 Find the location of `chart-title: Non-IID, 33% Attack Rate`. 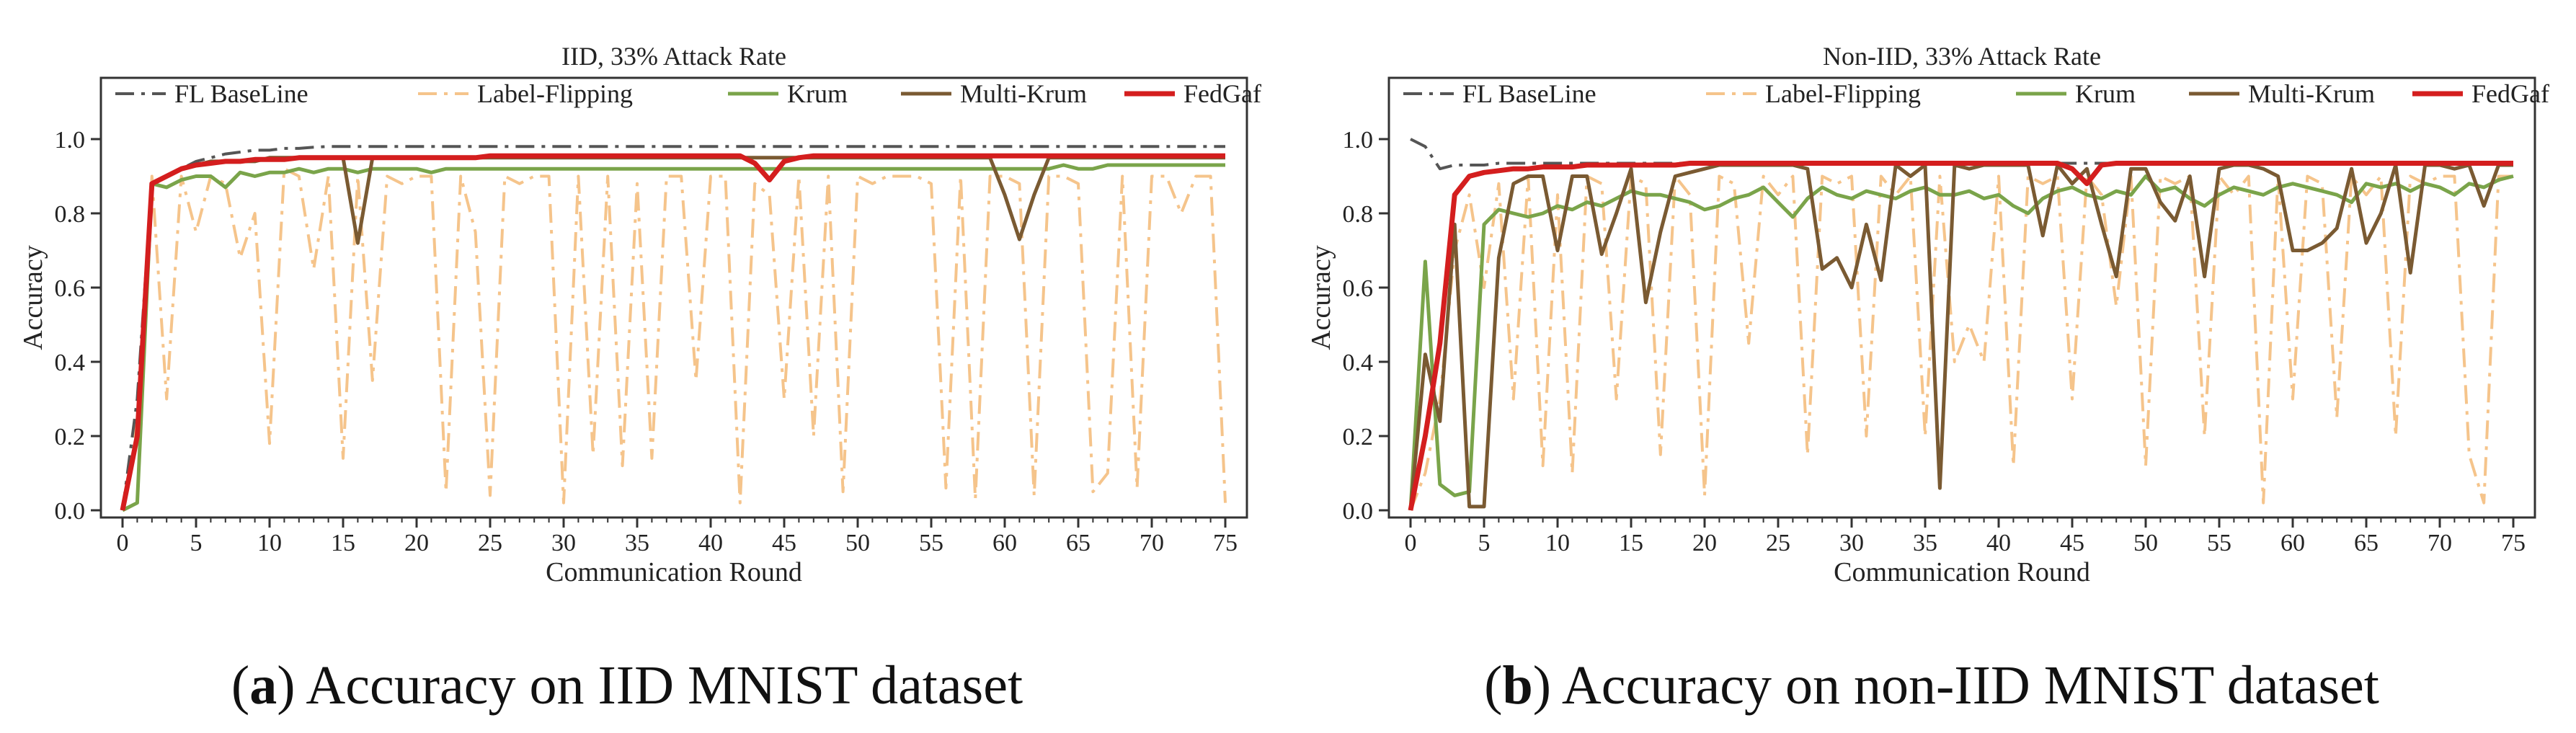

chart-title: Non-IID, 33% Attack Rate is located at coordinates (1962, 56).